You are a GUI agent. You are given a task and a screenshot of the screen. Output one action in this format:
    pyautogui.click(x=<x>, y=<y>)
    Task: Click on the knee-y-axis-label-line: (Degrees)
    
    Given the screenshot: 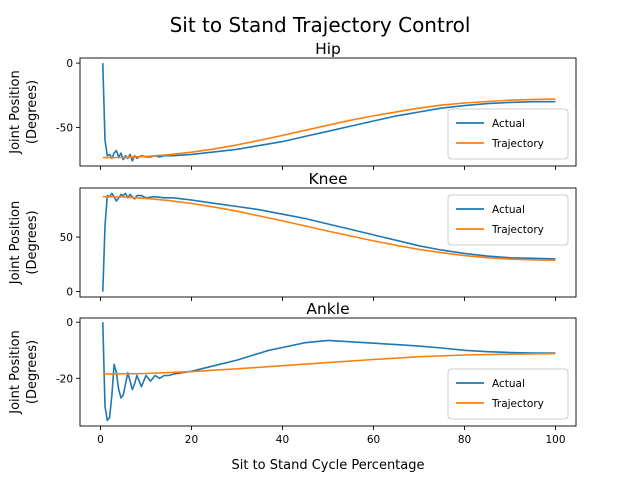 What is the action you would take?
    pyautogui.click(x=32, y=242)
    